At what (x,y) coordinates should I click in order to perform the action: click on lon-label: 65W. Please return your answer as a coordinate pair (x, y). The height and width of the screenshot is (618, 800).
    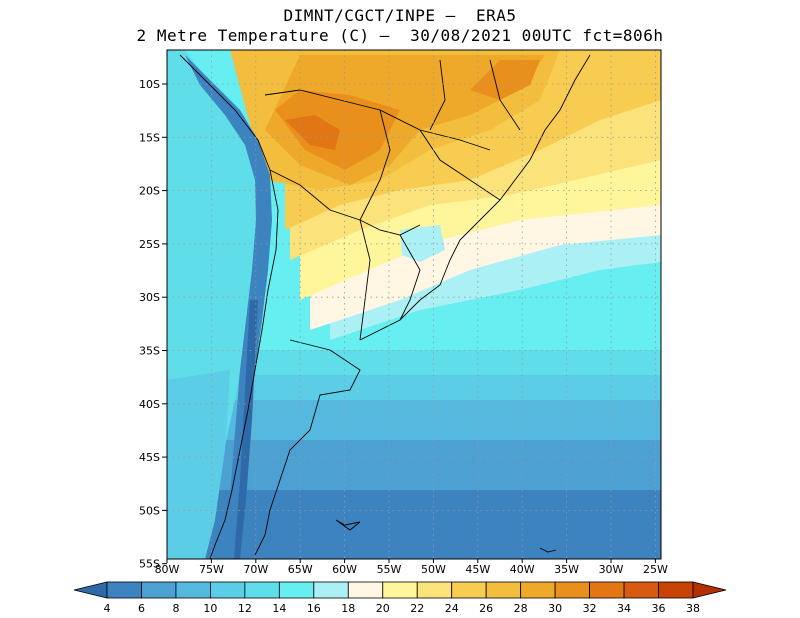
    Looking at the image, I should click on (300, 569).